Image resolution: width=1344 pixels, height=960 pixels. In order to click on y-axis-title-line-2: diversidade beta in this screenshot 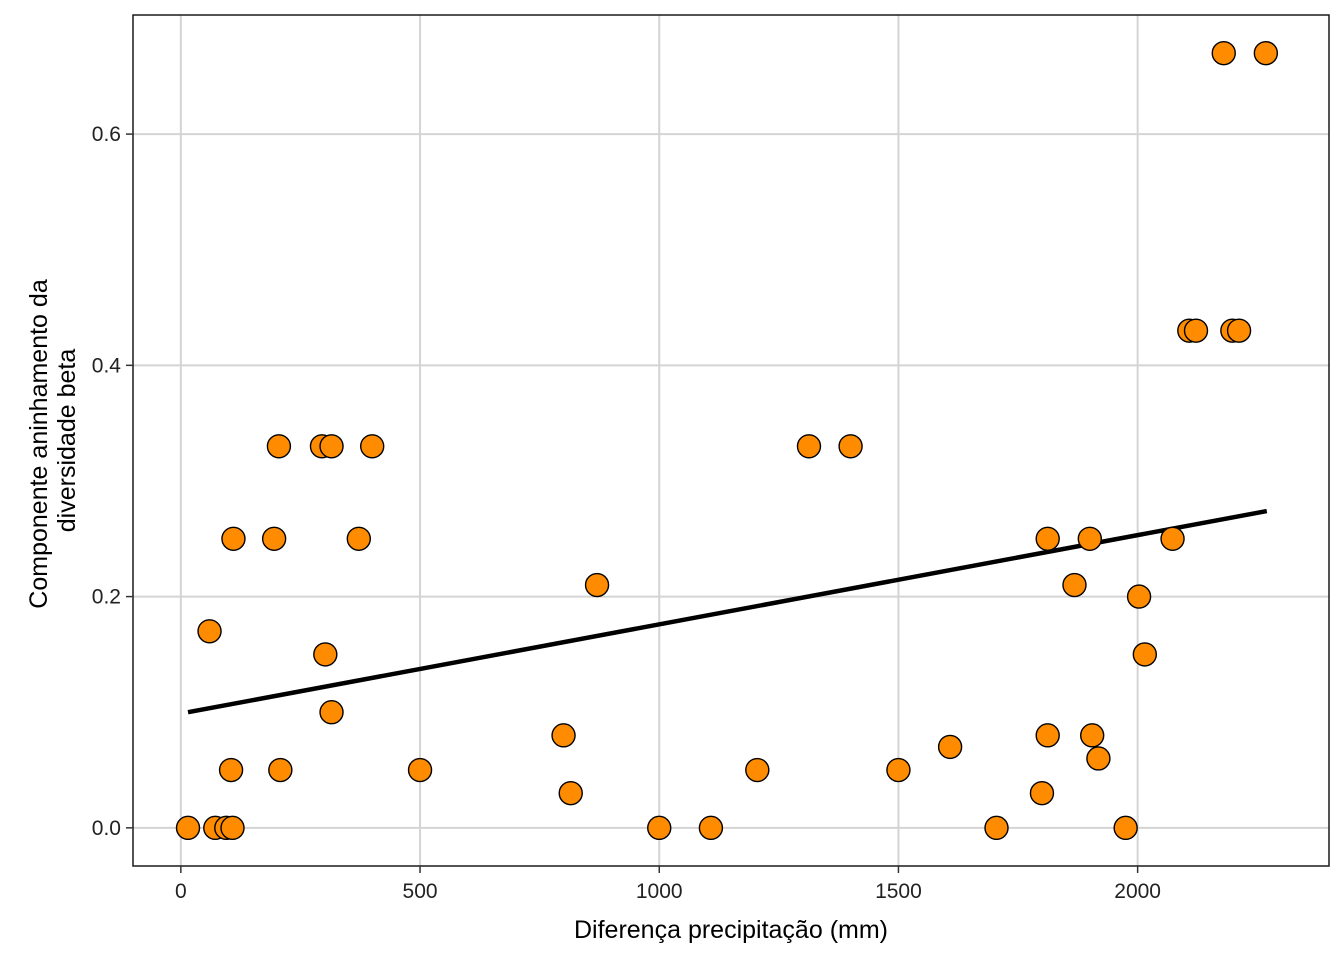, I will do `click(67, 441)`.